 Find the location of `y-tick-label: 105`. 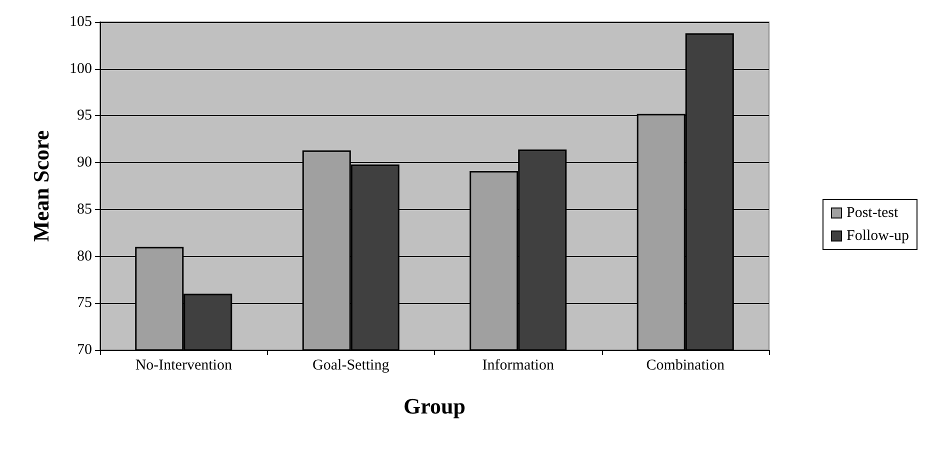

y-tick-label: 105 is located at coordinates (81, 22).